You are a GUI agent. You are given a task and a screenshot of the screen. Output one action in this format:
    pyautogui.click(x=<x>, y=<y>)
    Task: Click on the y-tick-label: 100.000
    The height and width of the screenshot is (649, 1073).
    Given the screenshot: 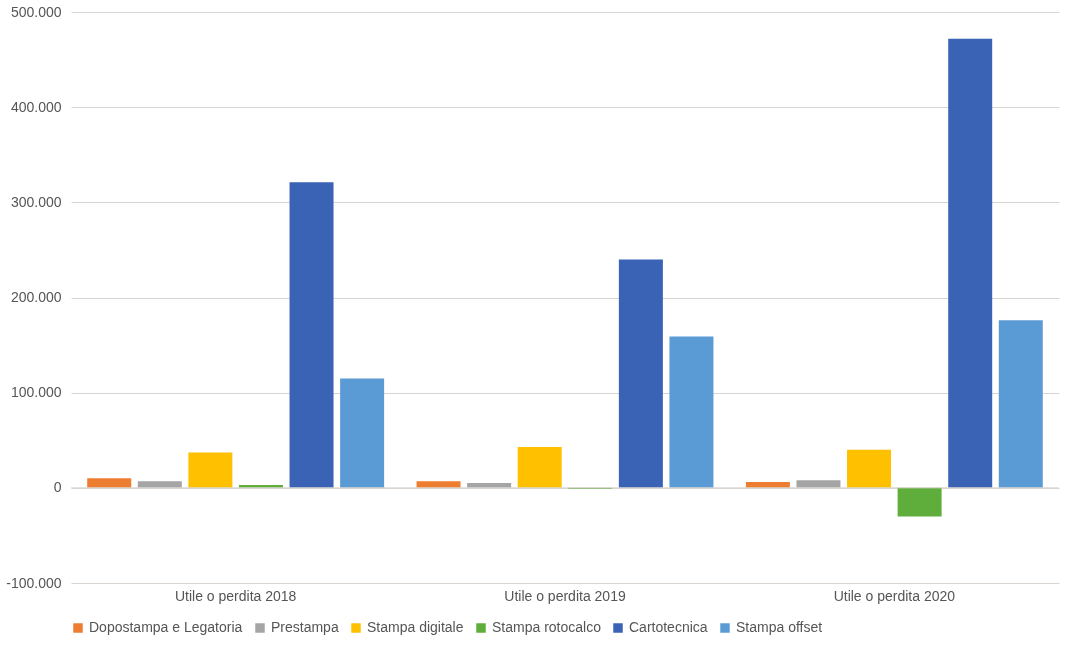 What is the action you would take?
    pyautogui.click(x=36, y=392)
    